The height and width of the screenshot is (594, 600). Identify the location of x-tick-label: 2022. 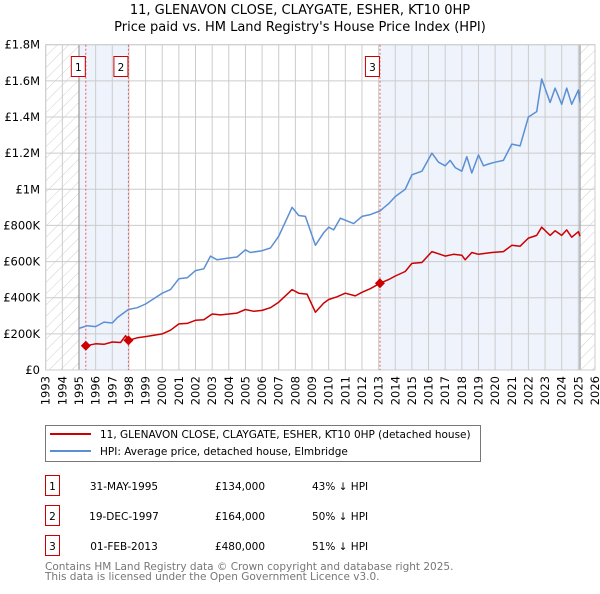
(528, 390).